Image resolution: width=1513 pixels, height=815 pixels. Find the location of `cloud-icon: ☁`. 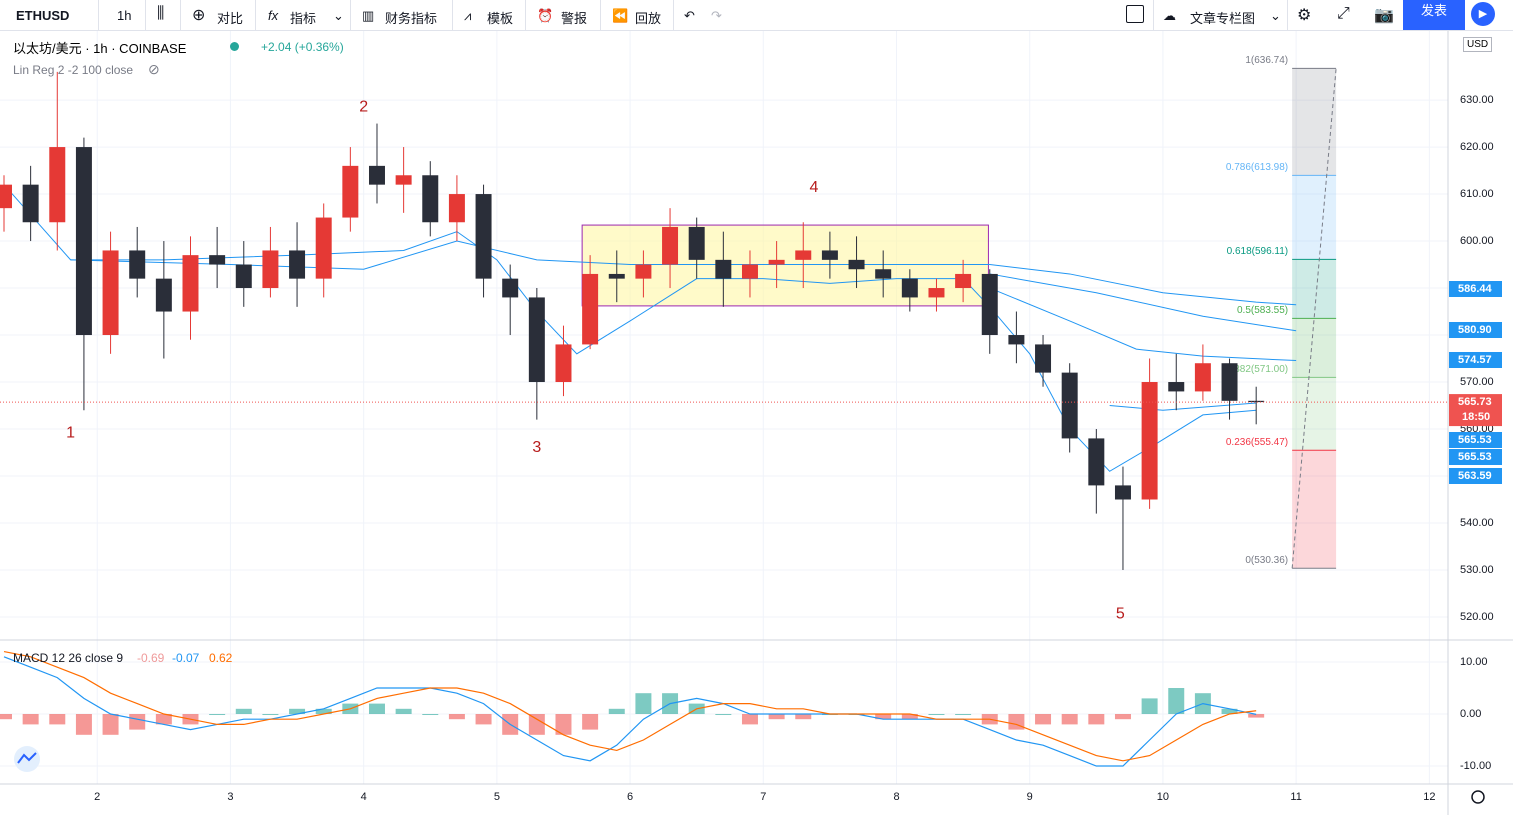

cloud-icon: ☁ is located at coordinates (1169, 15).